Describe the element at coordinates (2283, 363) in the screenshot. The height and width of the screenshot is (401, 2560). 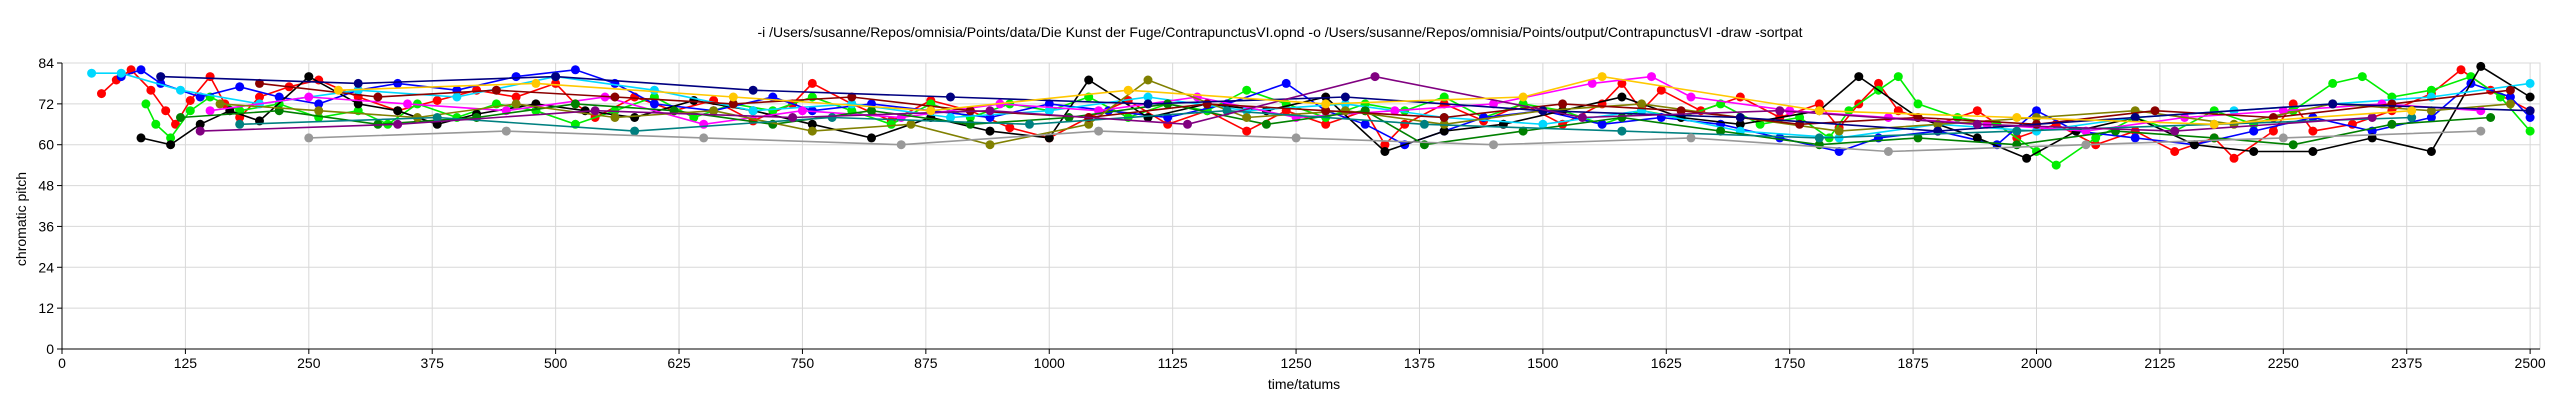
I see `x-tick-label: 2250` at that location.